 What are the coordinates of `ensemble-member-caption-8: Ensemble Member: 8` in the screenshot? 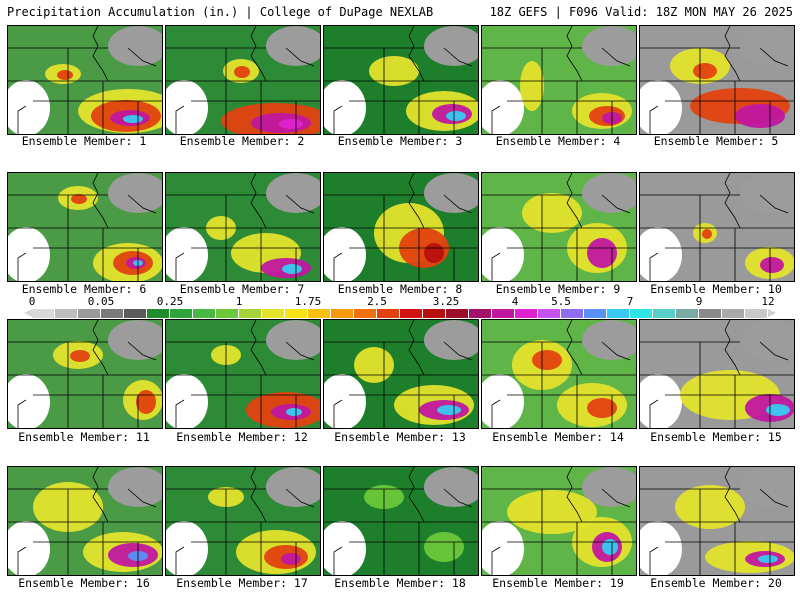 It's located at (400, 289).